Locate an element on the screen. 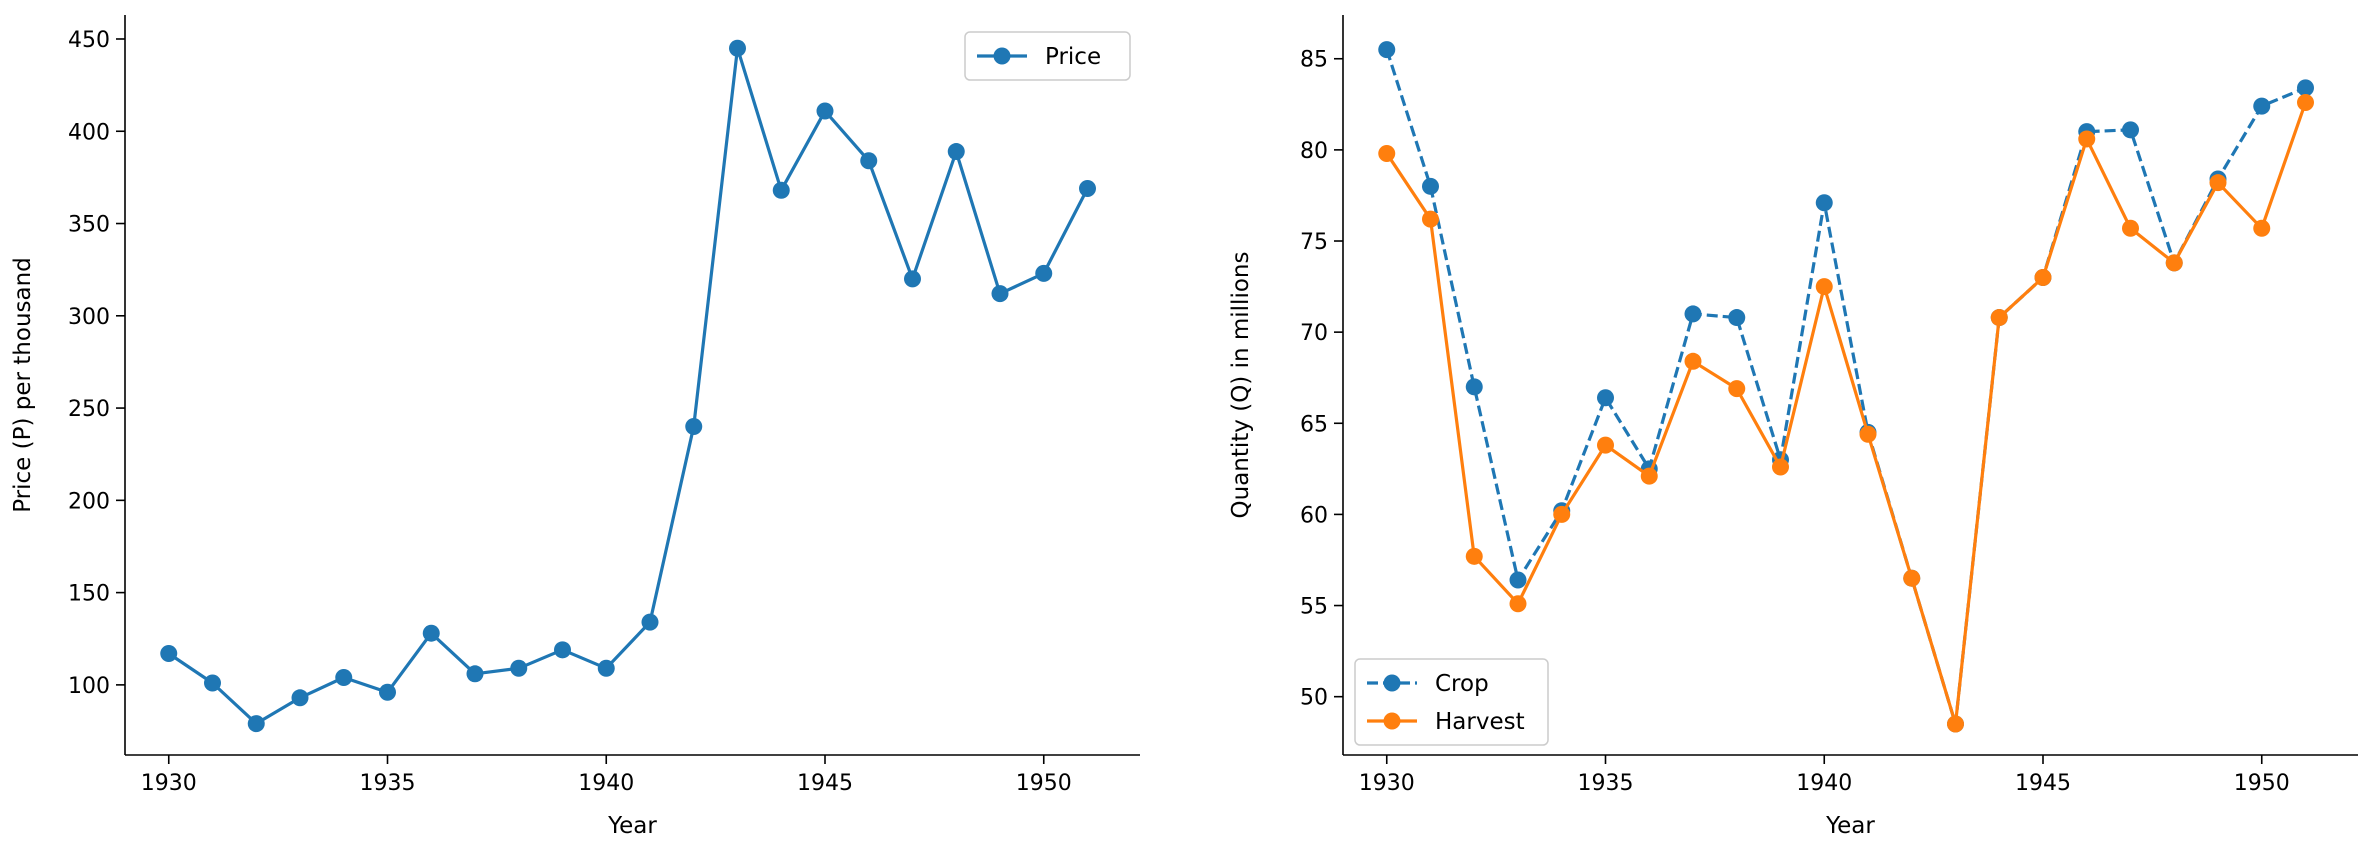 Image resolution: width=2376 pixels, height=862 pixels. y-tick-label: 55 is located at coordinates (1314, 607).